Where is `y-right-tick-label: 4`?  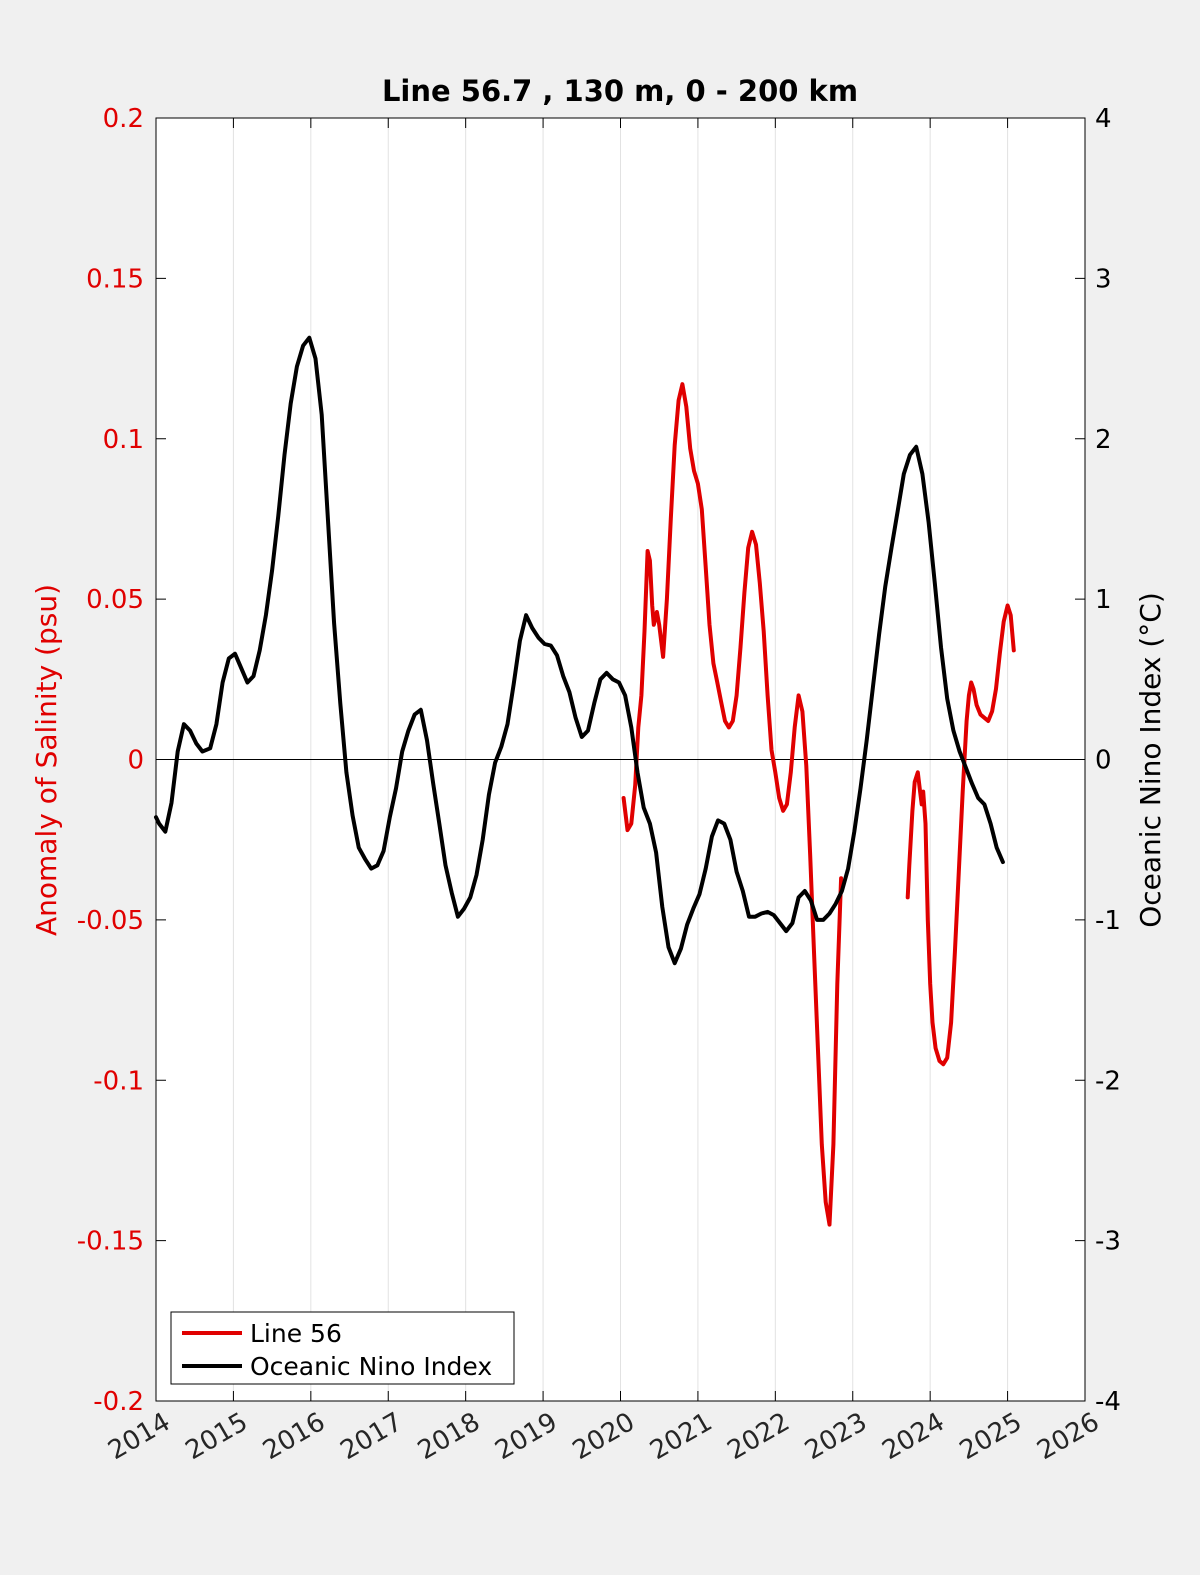 y-right-tick-label: 4 is located at coordinates (1103, 119).